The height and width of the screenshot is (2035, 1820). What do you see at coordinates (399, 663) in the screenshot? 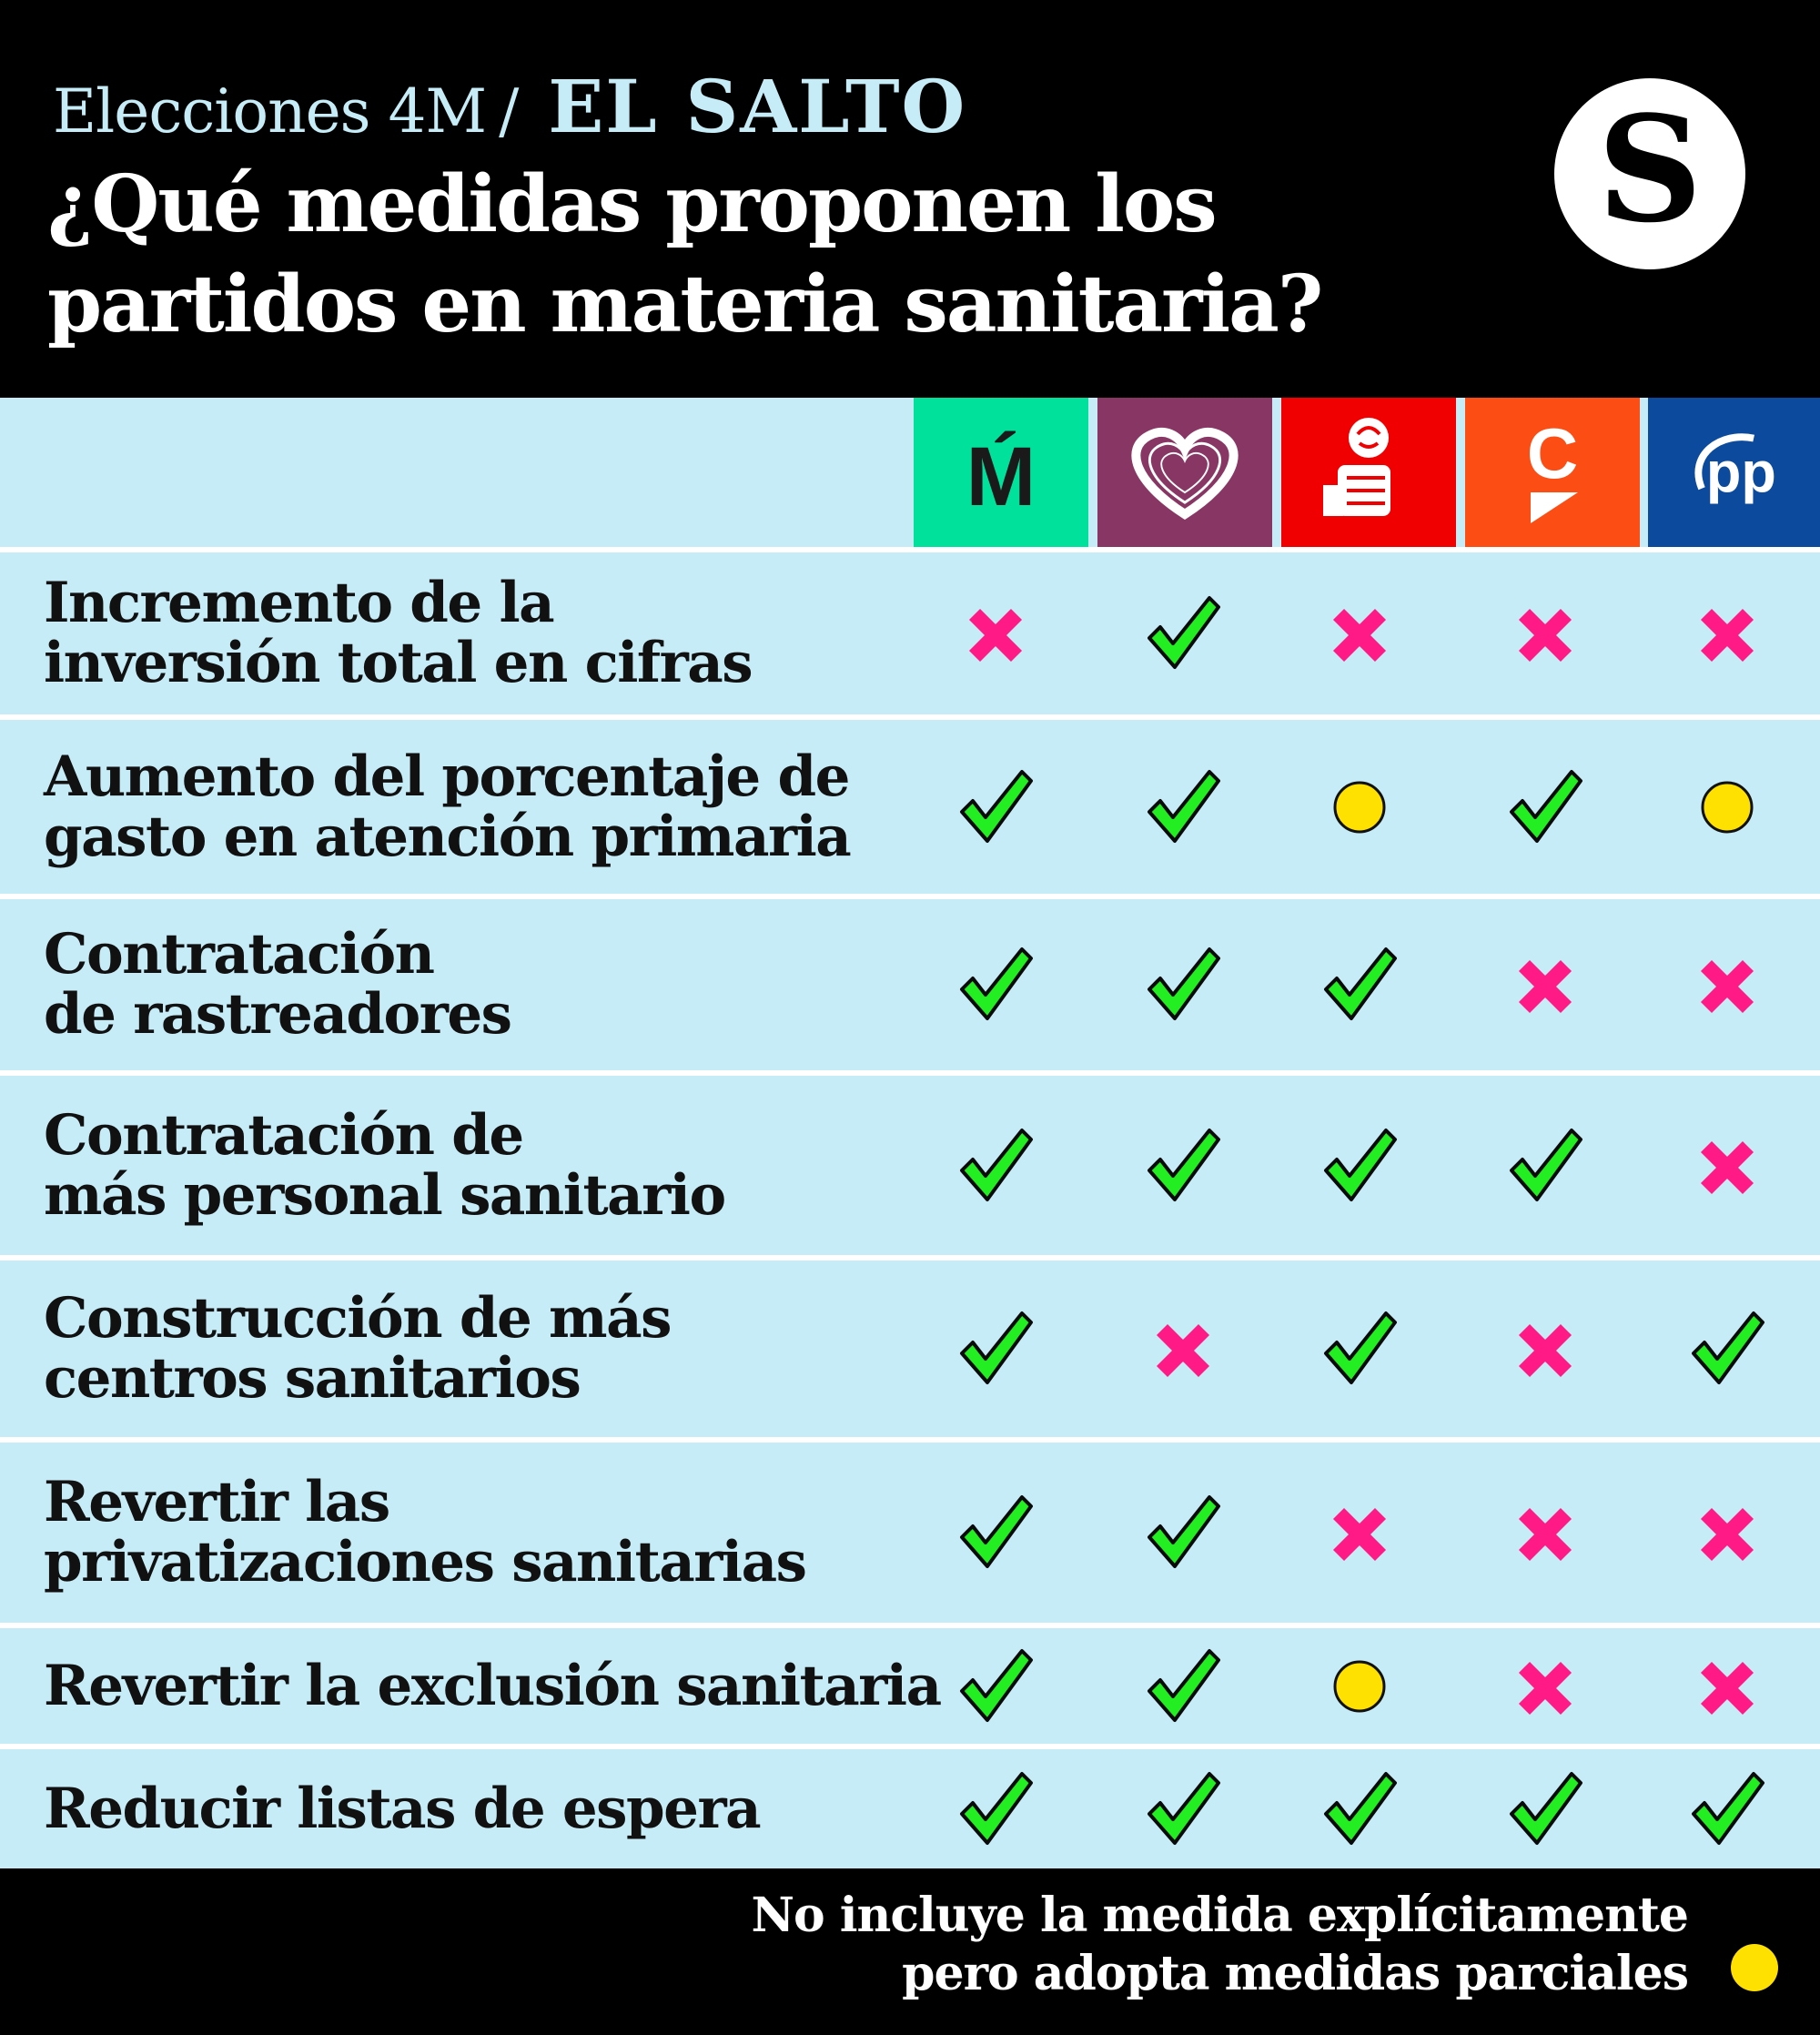
I see `row-label-line: inversión total en cifras` at bounding box center [399, 663].